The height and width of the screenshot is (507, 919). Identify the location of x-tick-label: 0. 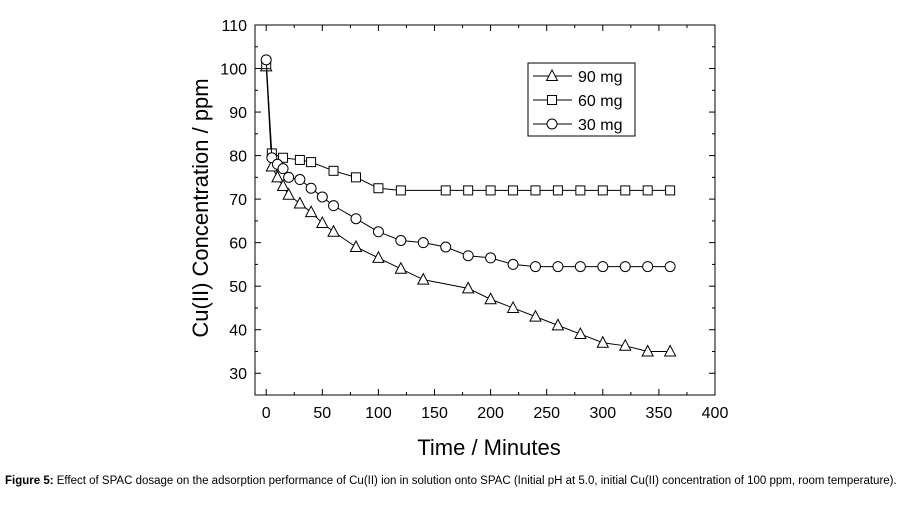
(266, 413).